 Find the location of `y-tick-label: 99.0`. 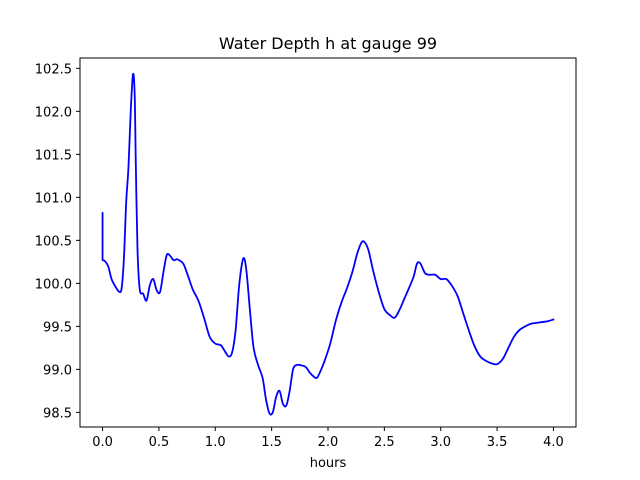

y-tick-label: 99.0 is located at coordinates (57, 370).